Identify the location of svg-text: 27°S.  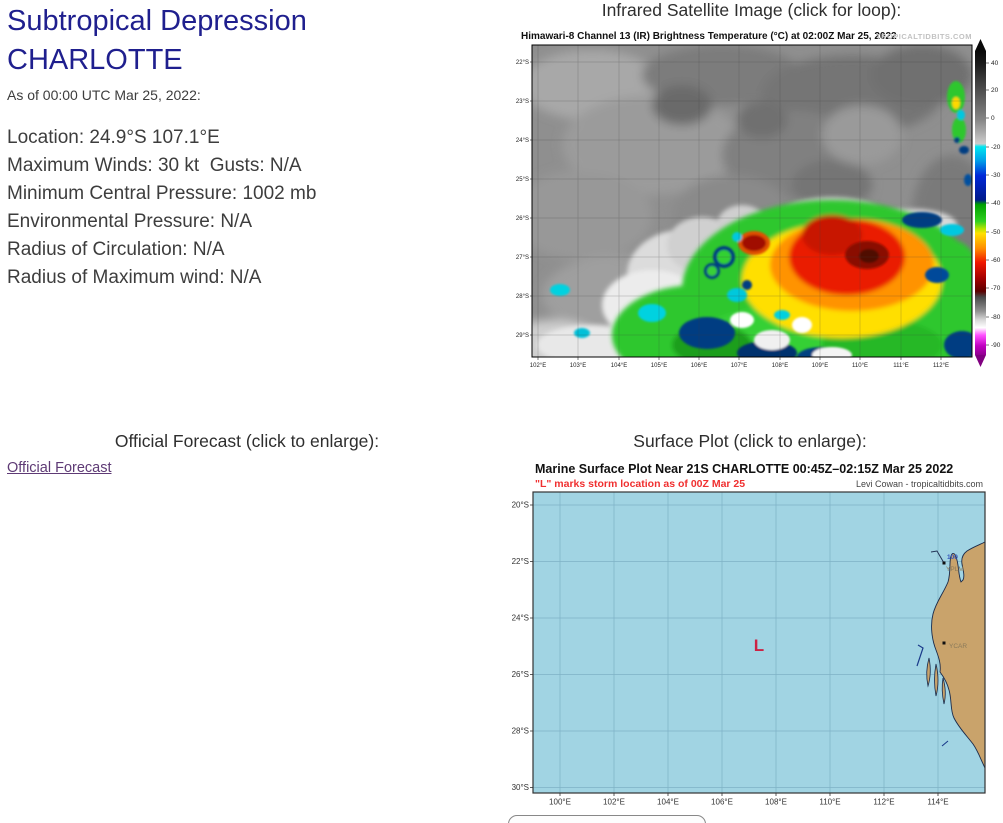
(522, 258).